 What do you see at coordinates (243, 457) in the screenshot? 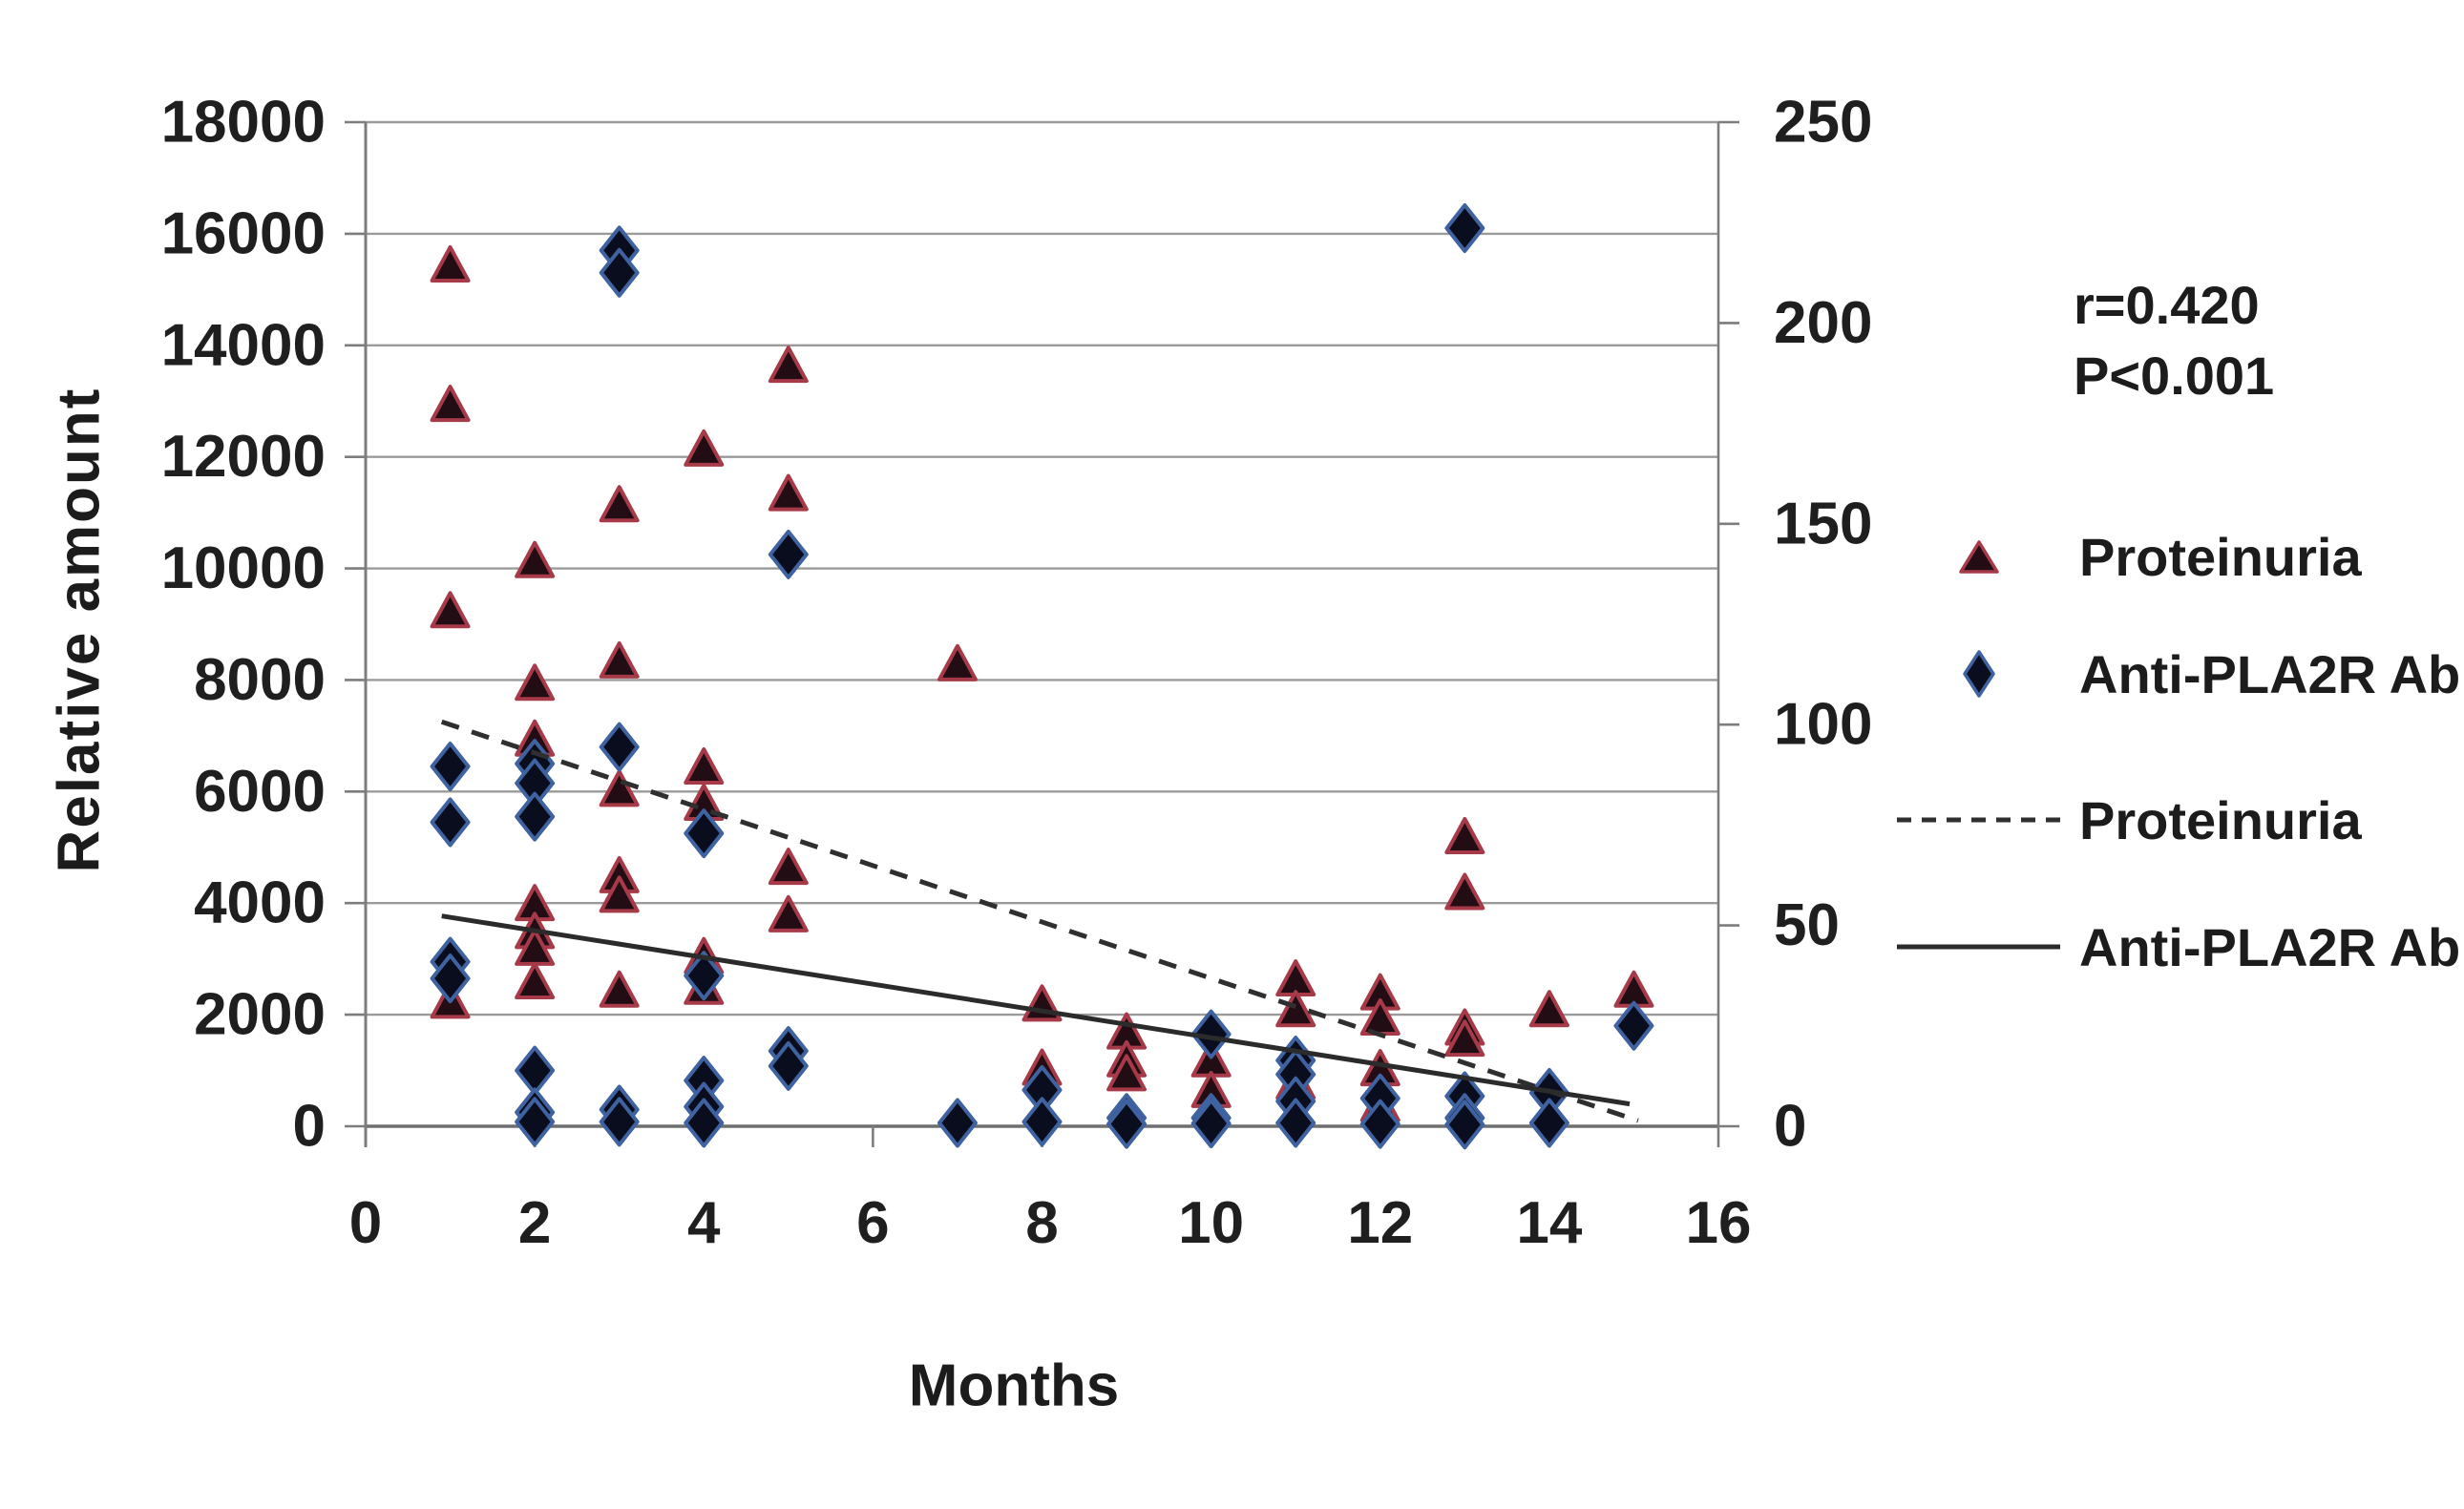
I see `y-left-tick-label: 12000` at bounding box center [243, 457].